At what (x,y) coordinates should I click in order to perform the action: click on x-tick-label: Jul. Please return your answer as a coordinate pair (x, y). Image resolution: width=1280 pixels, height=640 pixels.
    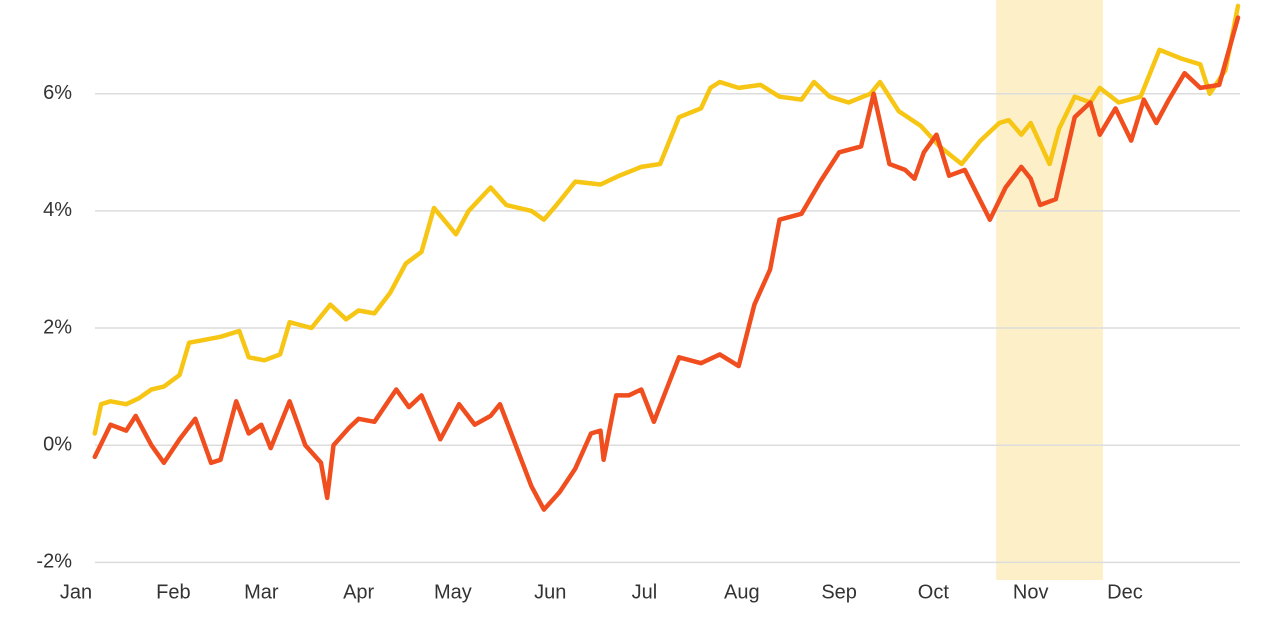
    Looking at the image, I should click on (645, 592).